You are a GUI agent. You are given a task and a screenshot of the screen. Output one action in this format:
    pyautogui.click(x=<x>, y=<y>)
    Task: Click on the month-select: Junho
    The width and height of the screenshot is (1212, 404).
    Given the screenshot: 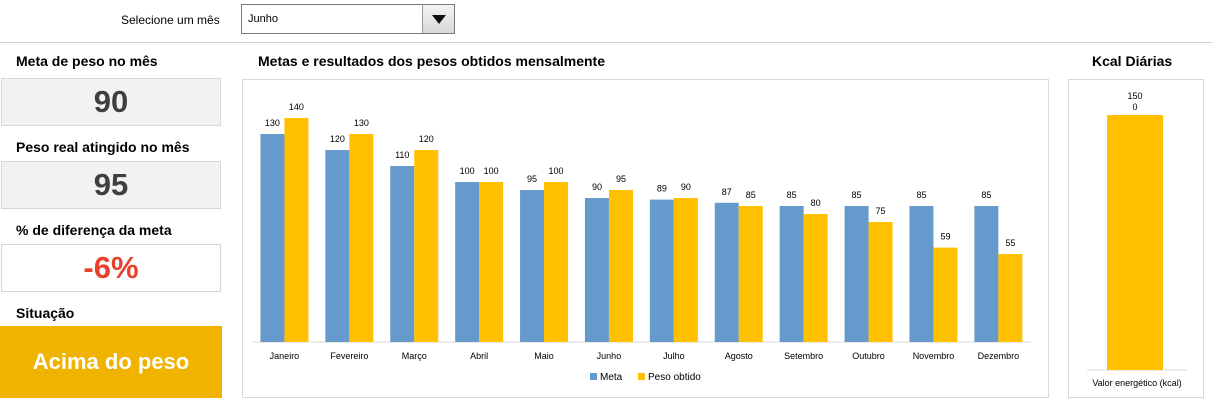 What is the action you would take?
    pyautogui.click(x=348, y=19)
    